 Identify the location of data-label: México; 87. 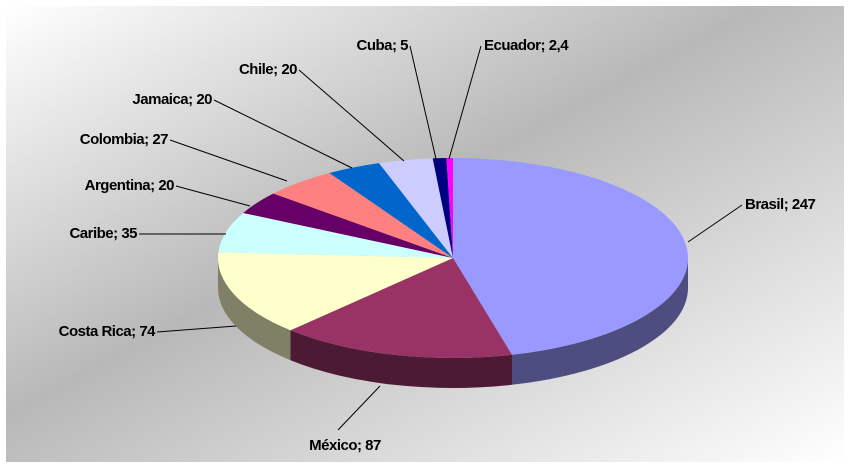
(345, 445).